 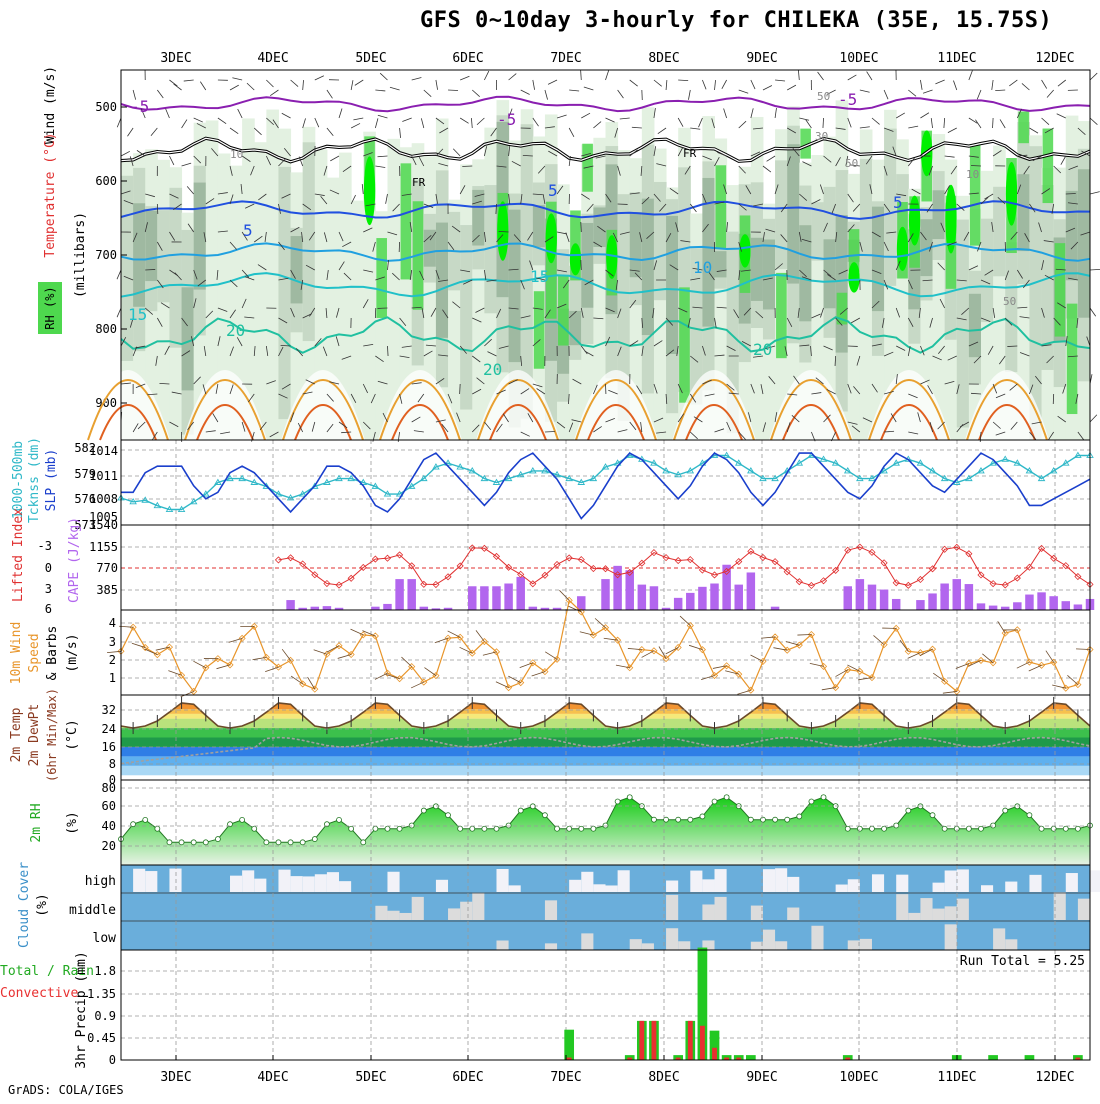 I want to click on ylabel-cape: CAPE (J/kg), so click(x=74, y=560).